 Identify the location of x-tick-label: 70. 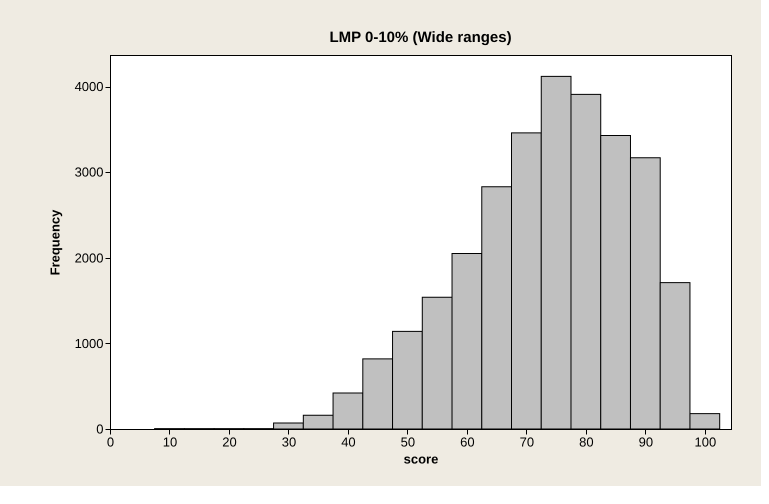
(527, 442).